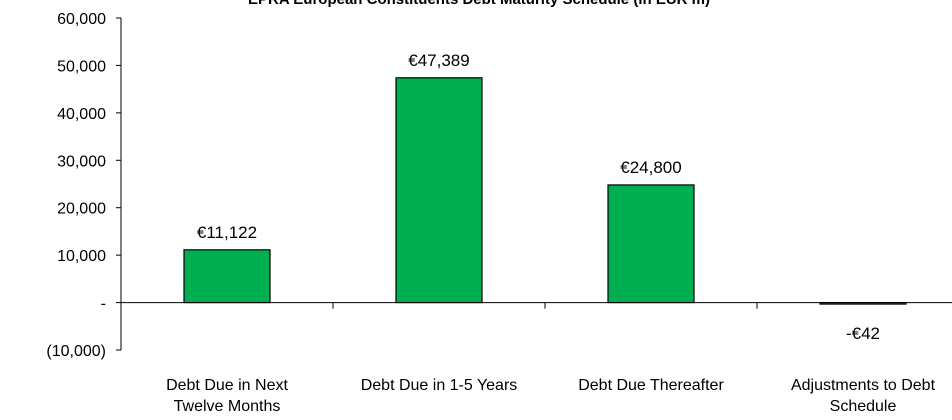 Image resolution: width=952 pixels, height=420 pixels. Describe the element at coordinates (81, 19) in the screenshot. I see `y-tick-label: 60,000` at that location.